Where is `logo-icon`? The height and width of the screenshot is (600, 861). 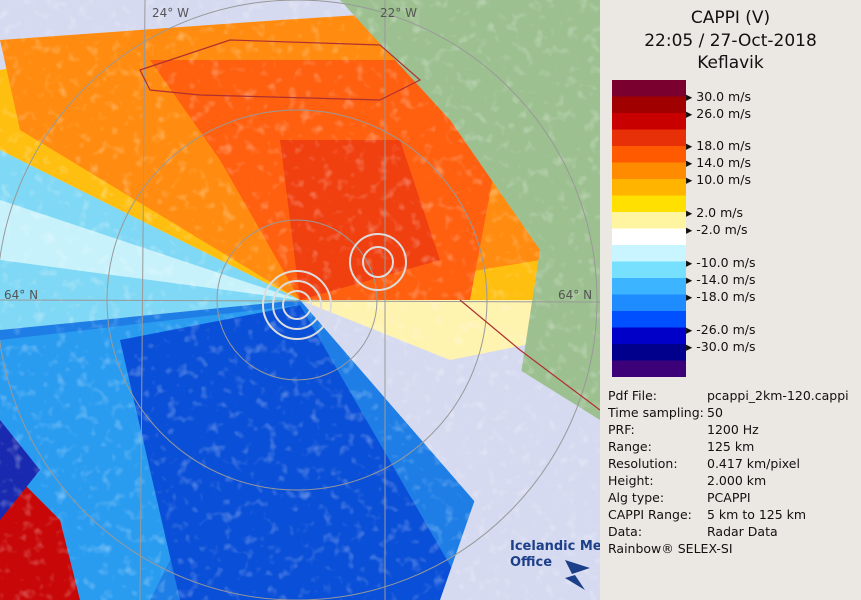
logo-icon is located at coordinates (577, 575).